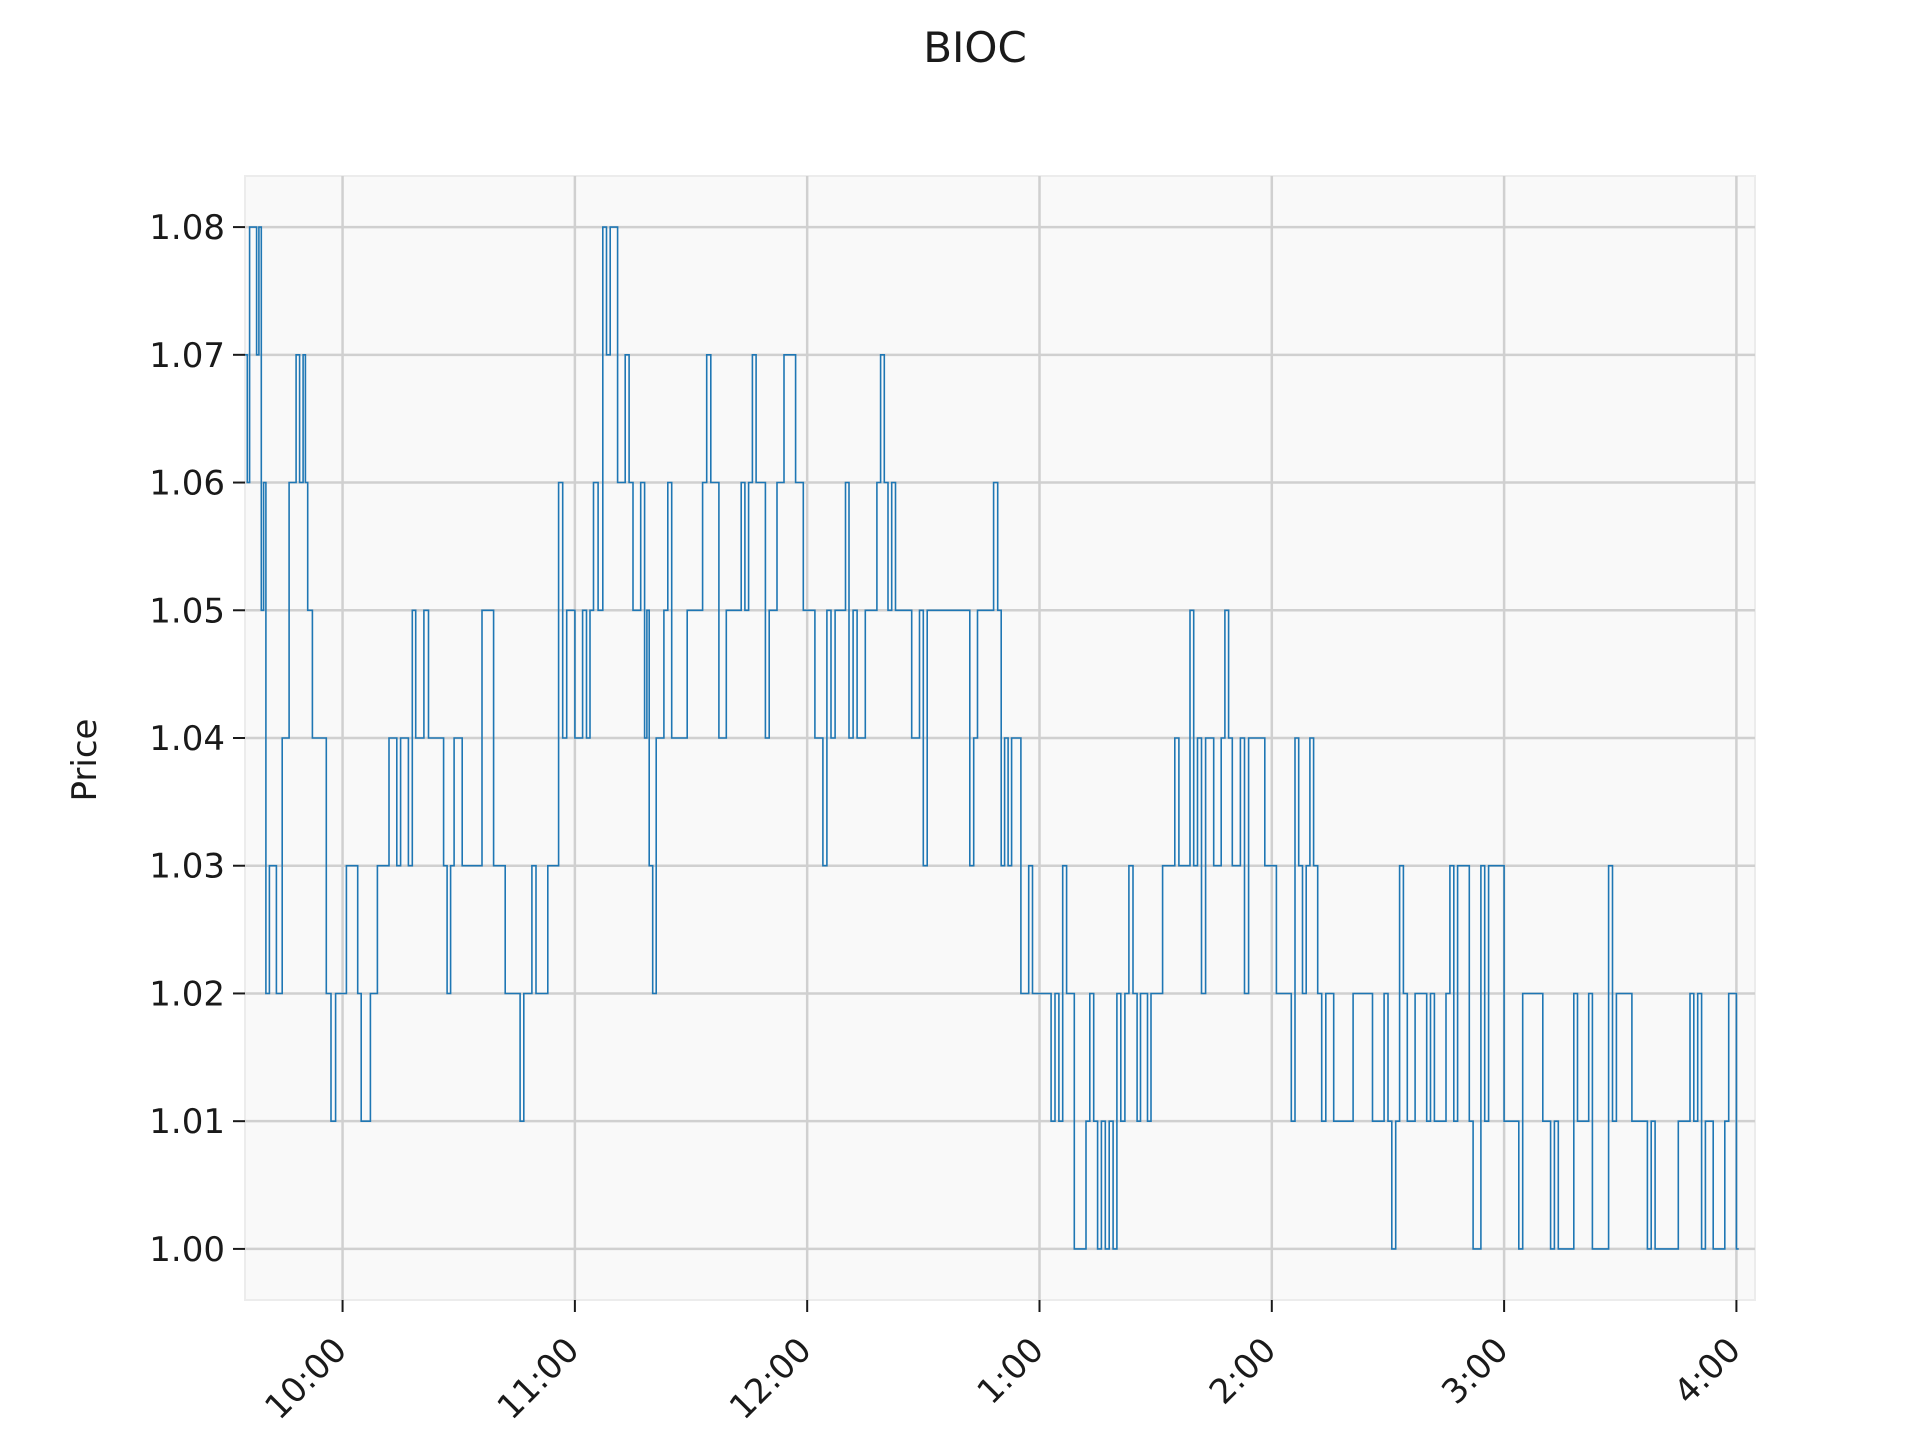 Image resolution: width=1920 pixels, height=1445 pixels. What do you see at coordinates (187, 1250) in the screenshot?
I see `y-tick-label: 1.00` at bounding box center [187, 1250].